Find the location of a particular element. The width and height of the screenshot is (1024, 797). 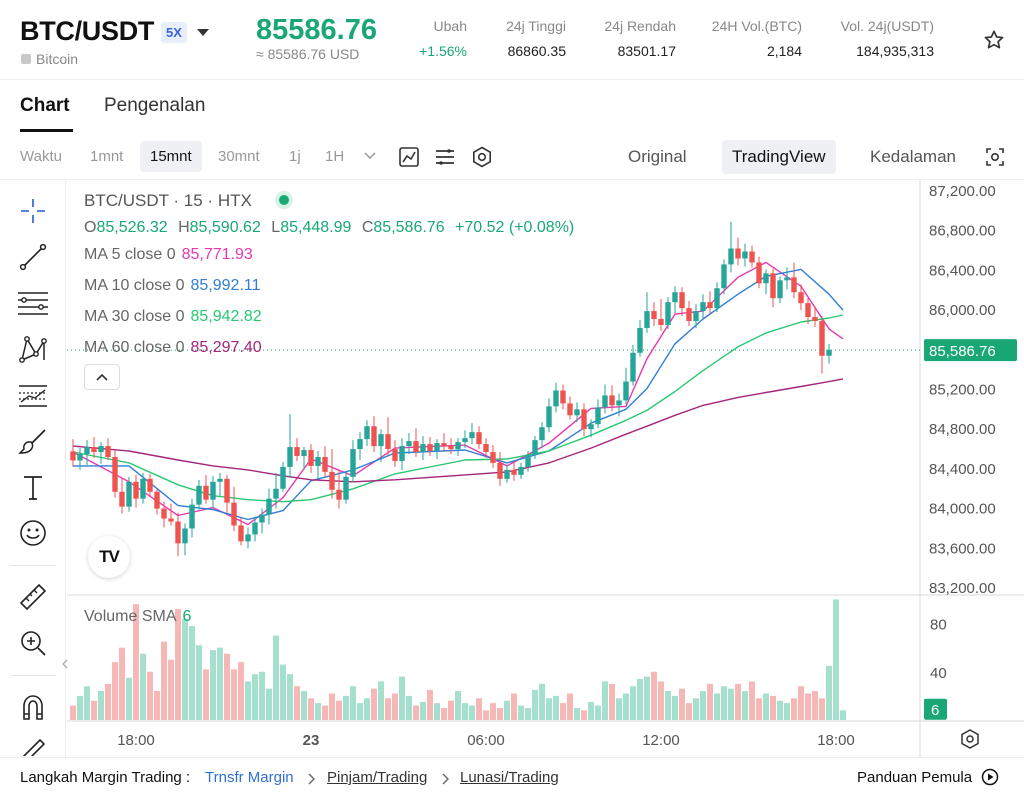

time-settings-icon is located at coordinates (970, 739).